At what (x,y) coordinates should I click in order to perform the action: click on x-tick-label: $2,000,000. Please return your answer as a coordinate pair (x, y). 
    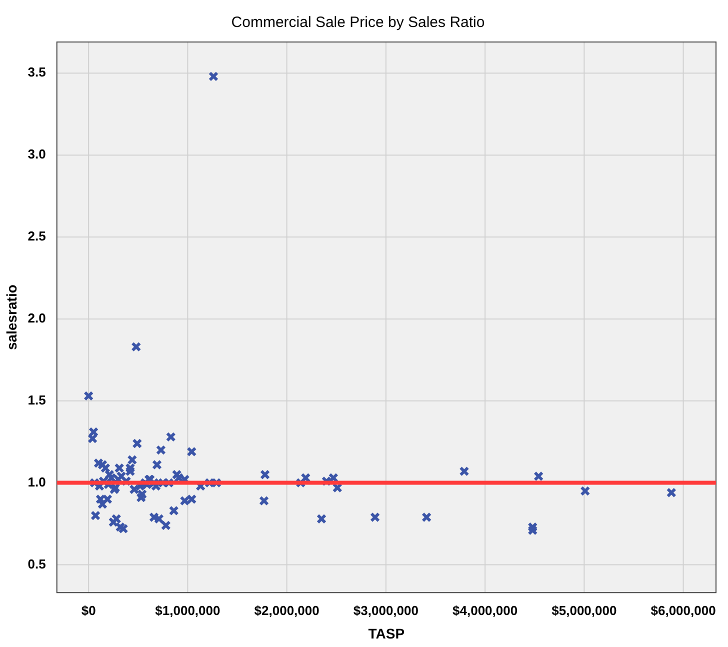
    Looking at the image, I should click on (287, 610).